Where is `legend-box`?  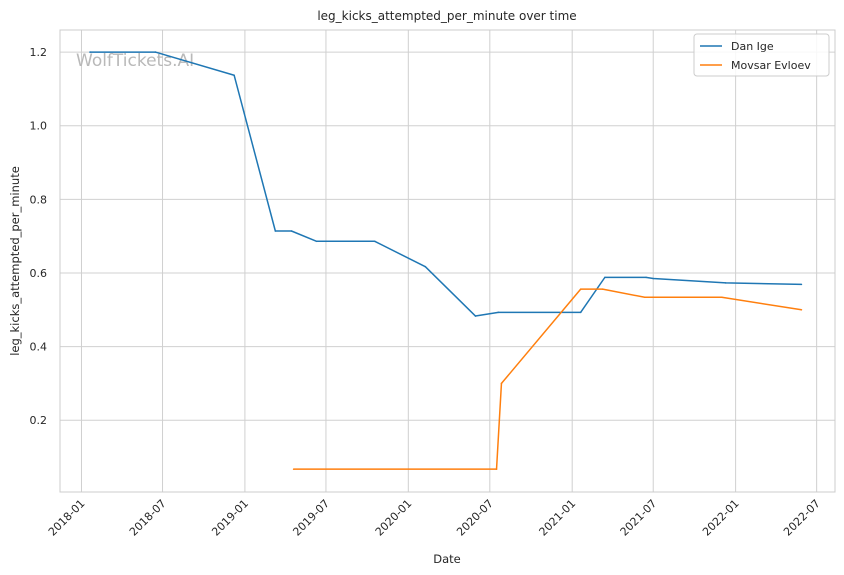 legend-box is located at coordinates (761, 55).